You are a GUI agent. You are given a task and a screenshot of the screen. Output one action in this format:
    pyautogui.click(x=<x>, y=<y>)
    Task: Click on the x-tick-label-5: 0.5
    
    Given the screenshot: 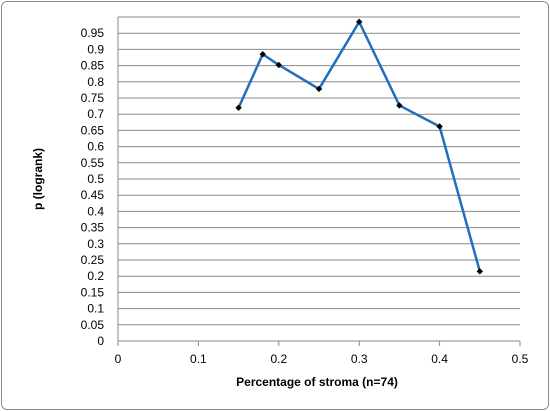 What is the action you would take?
    pyautogui.click(x=520, y=359)
    